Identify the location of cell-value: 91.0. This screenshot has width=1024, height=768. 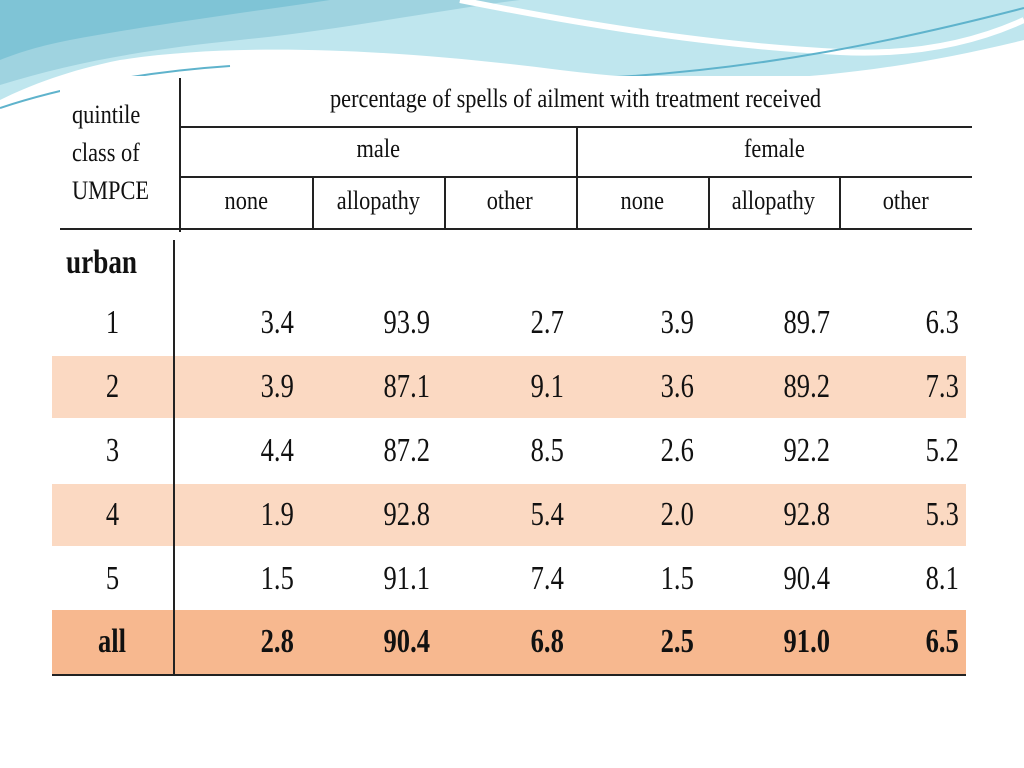
(807, 641).